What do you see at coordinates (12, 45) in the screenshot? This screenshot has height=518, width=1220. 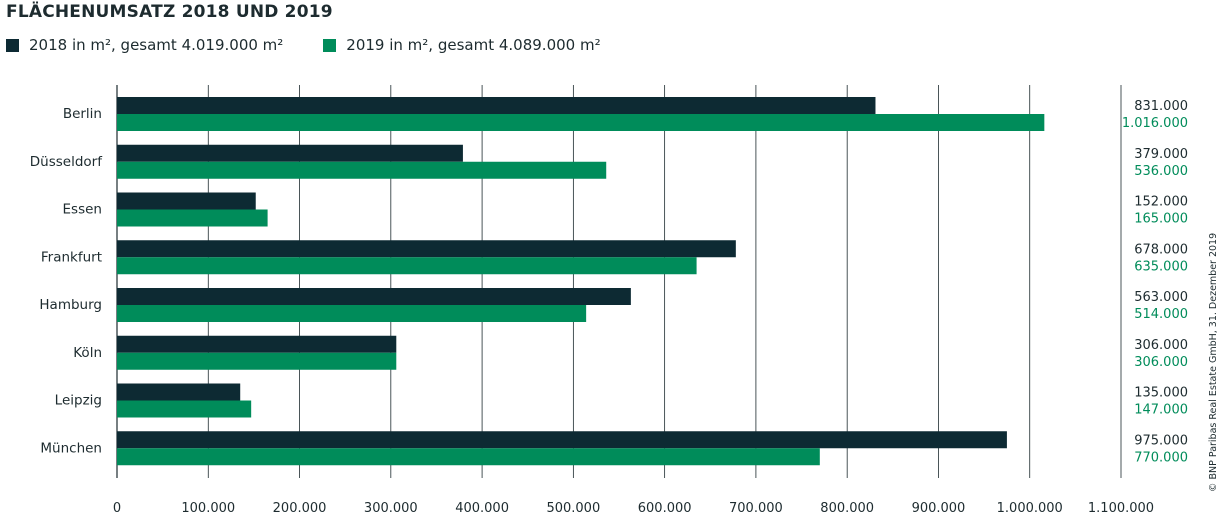 I see `legend-swatch-2018` at bounding box center [12, 45].